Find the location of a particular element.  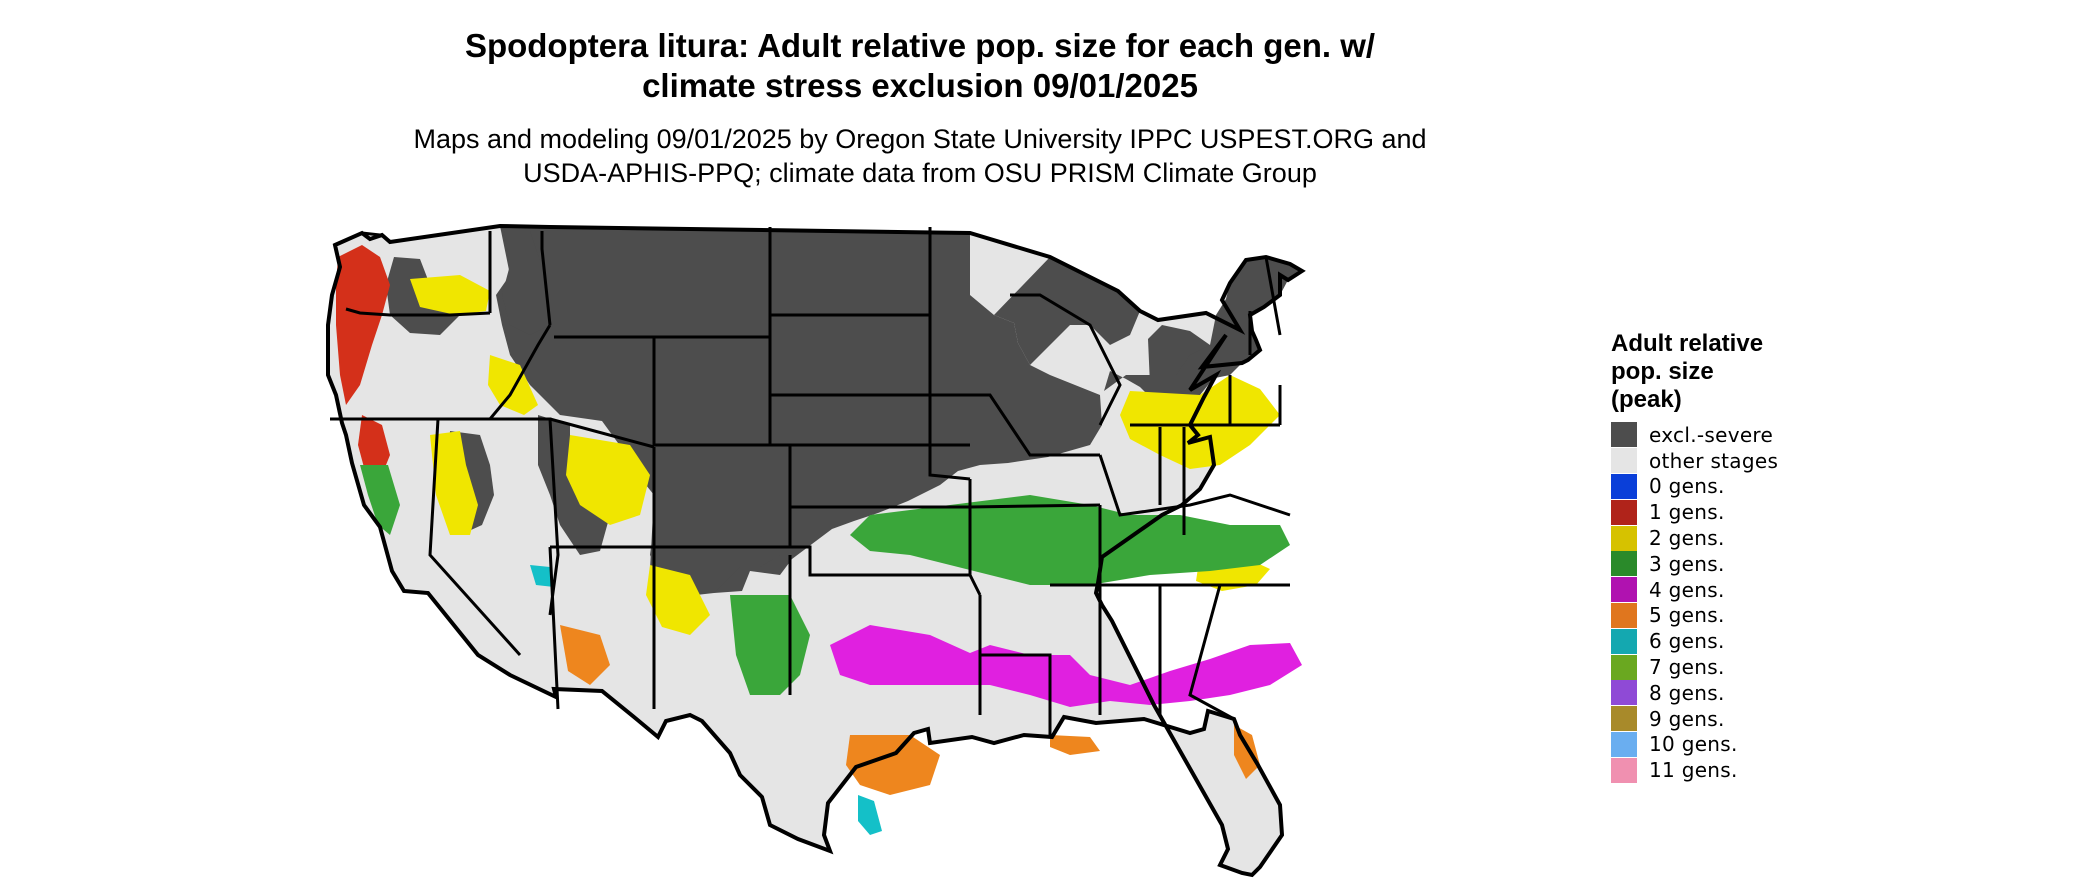

legend-item: 5 gens. is located at coordinates (1771, 615).